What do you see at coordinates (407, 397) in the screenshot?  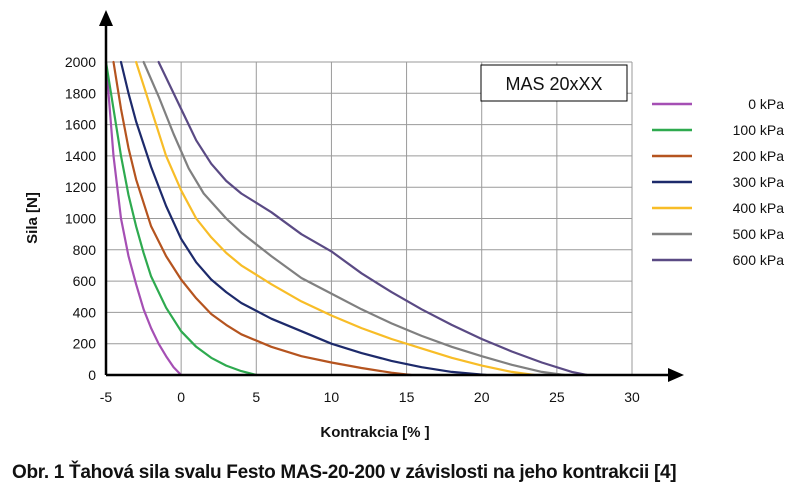 I see `x-tick-label: 15` at bounding box center [407, 397].